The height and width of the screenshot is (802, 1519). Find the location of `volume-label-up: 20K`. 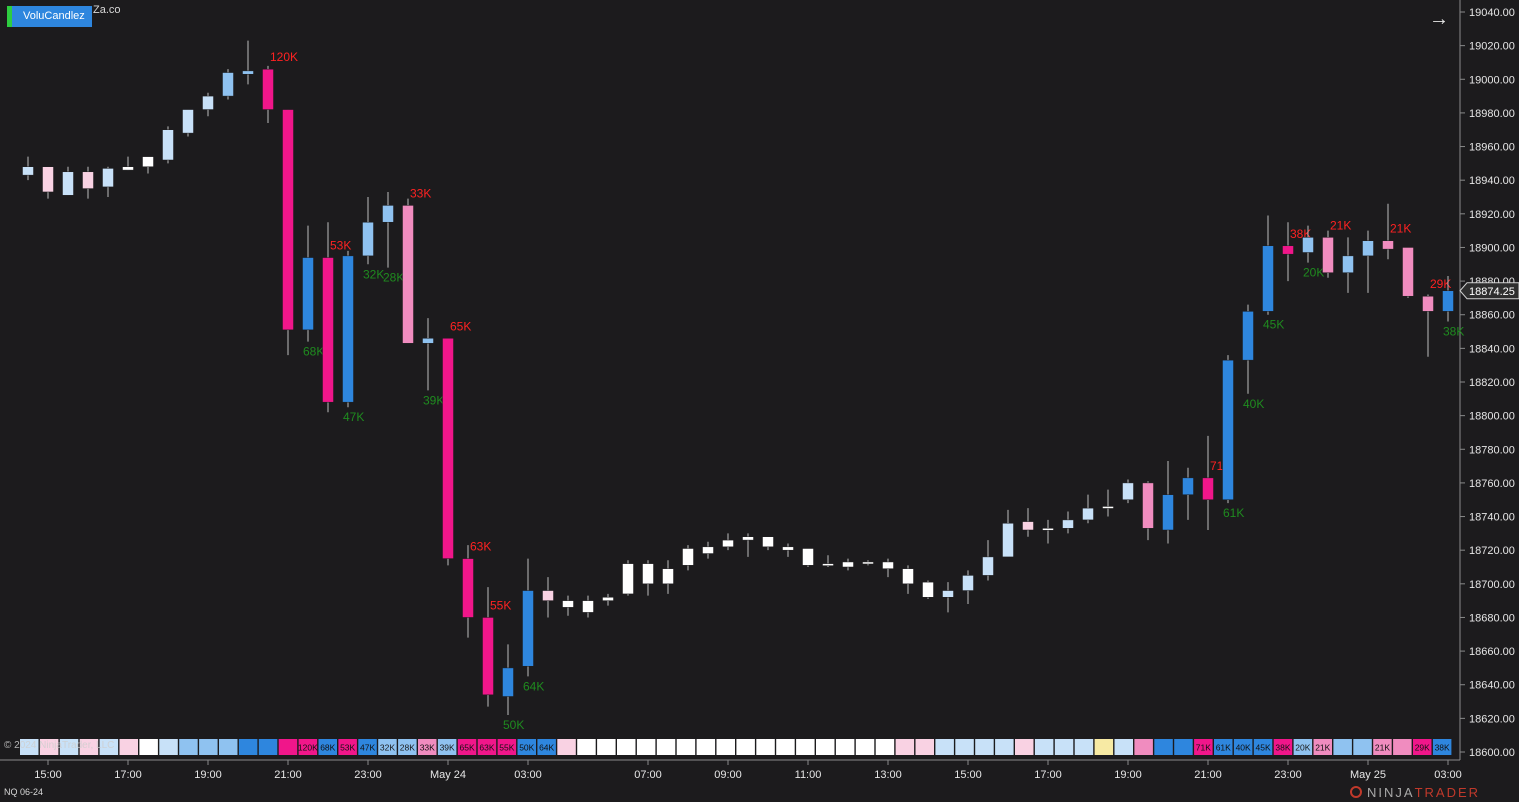

volume-label-up: 20K is located at coordinates (1313, 273).